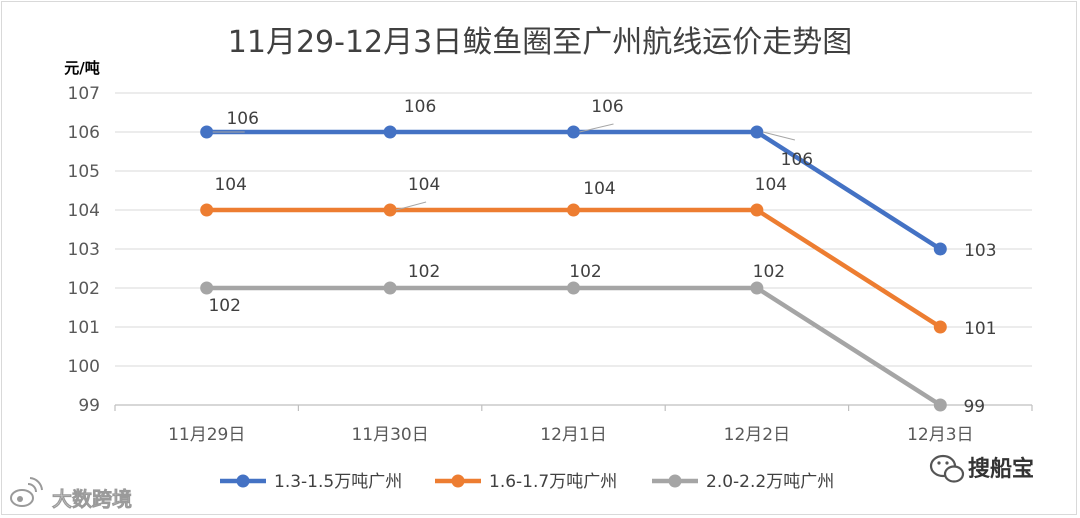 The height and width of the screenshot is (518, 1080). I want to click on x-tick-label: 11月29日, so click(206, 435).